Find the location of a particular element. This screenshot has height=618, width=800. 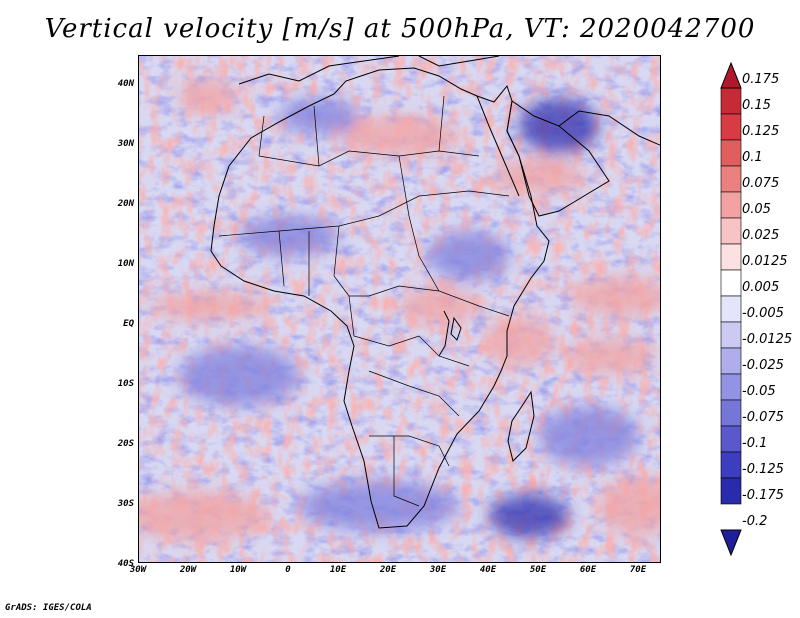

longitude-label: 10E is located at coordinates (338, 570).